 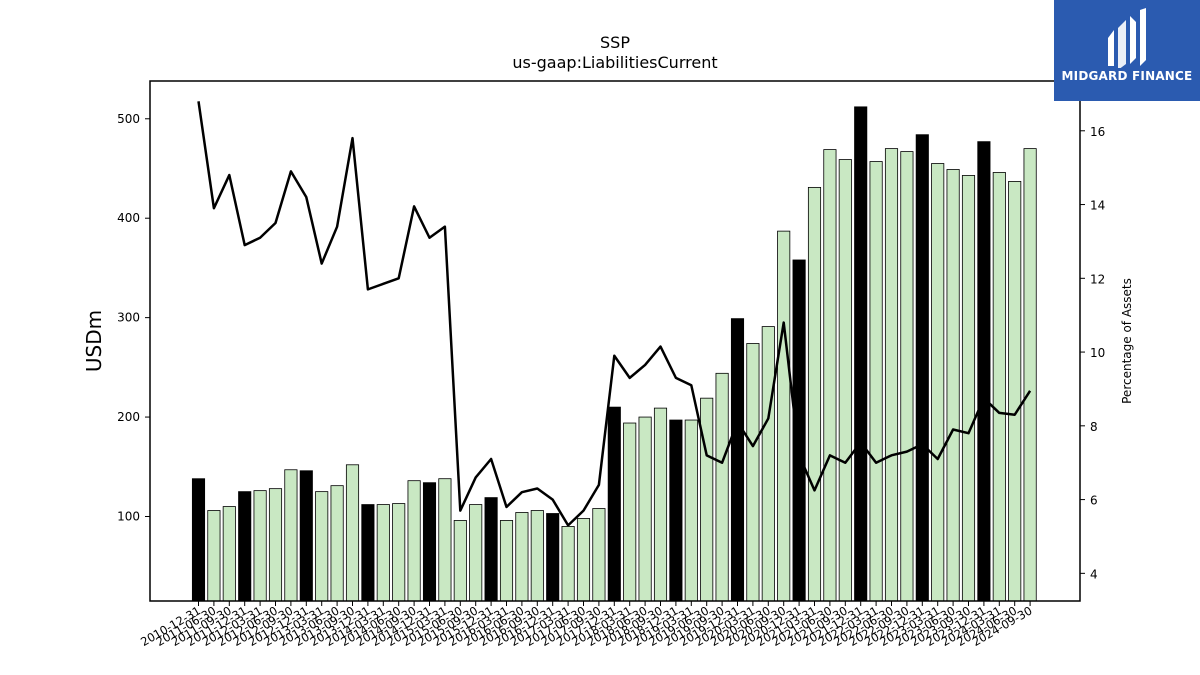 I want to click on y-axis-right: 4 6 8 10 12 14 16, so click(x=1092, y=353).